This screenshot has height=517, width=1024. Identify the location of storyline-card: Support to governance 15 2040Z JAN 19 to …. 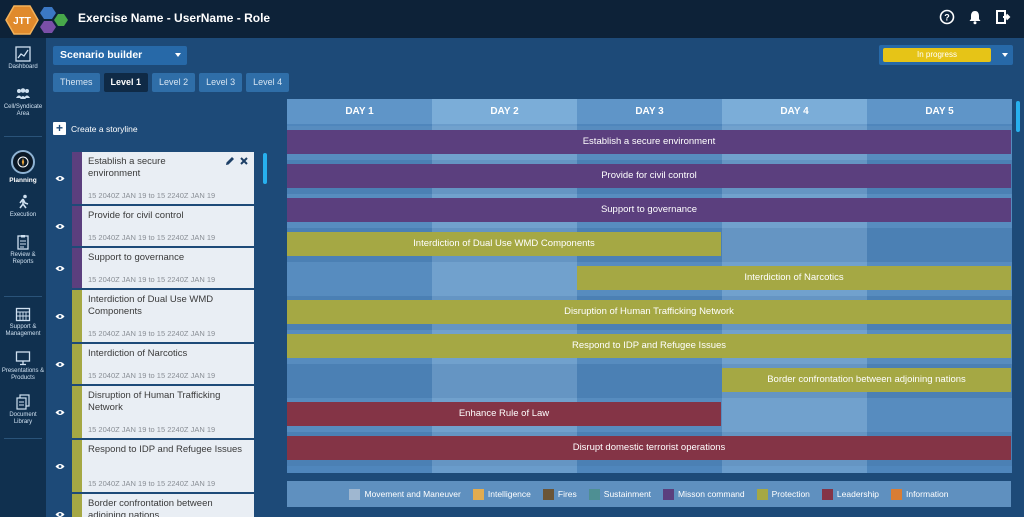
(168, 268).